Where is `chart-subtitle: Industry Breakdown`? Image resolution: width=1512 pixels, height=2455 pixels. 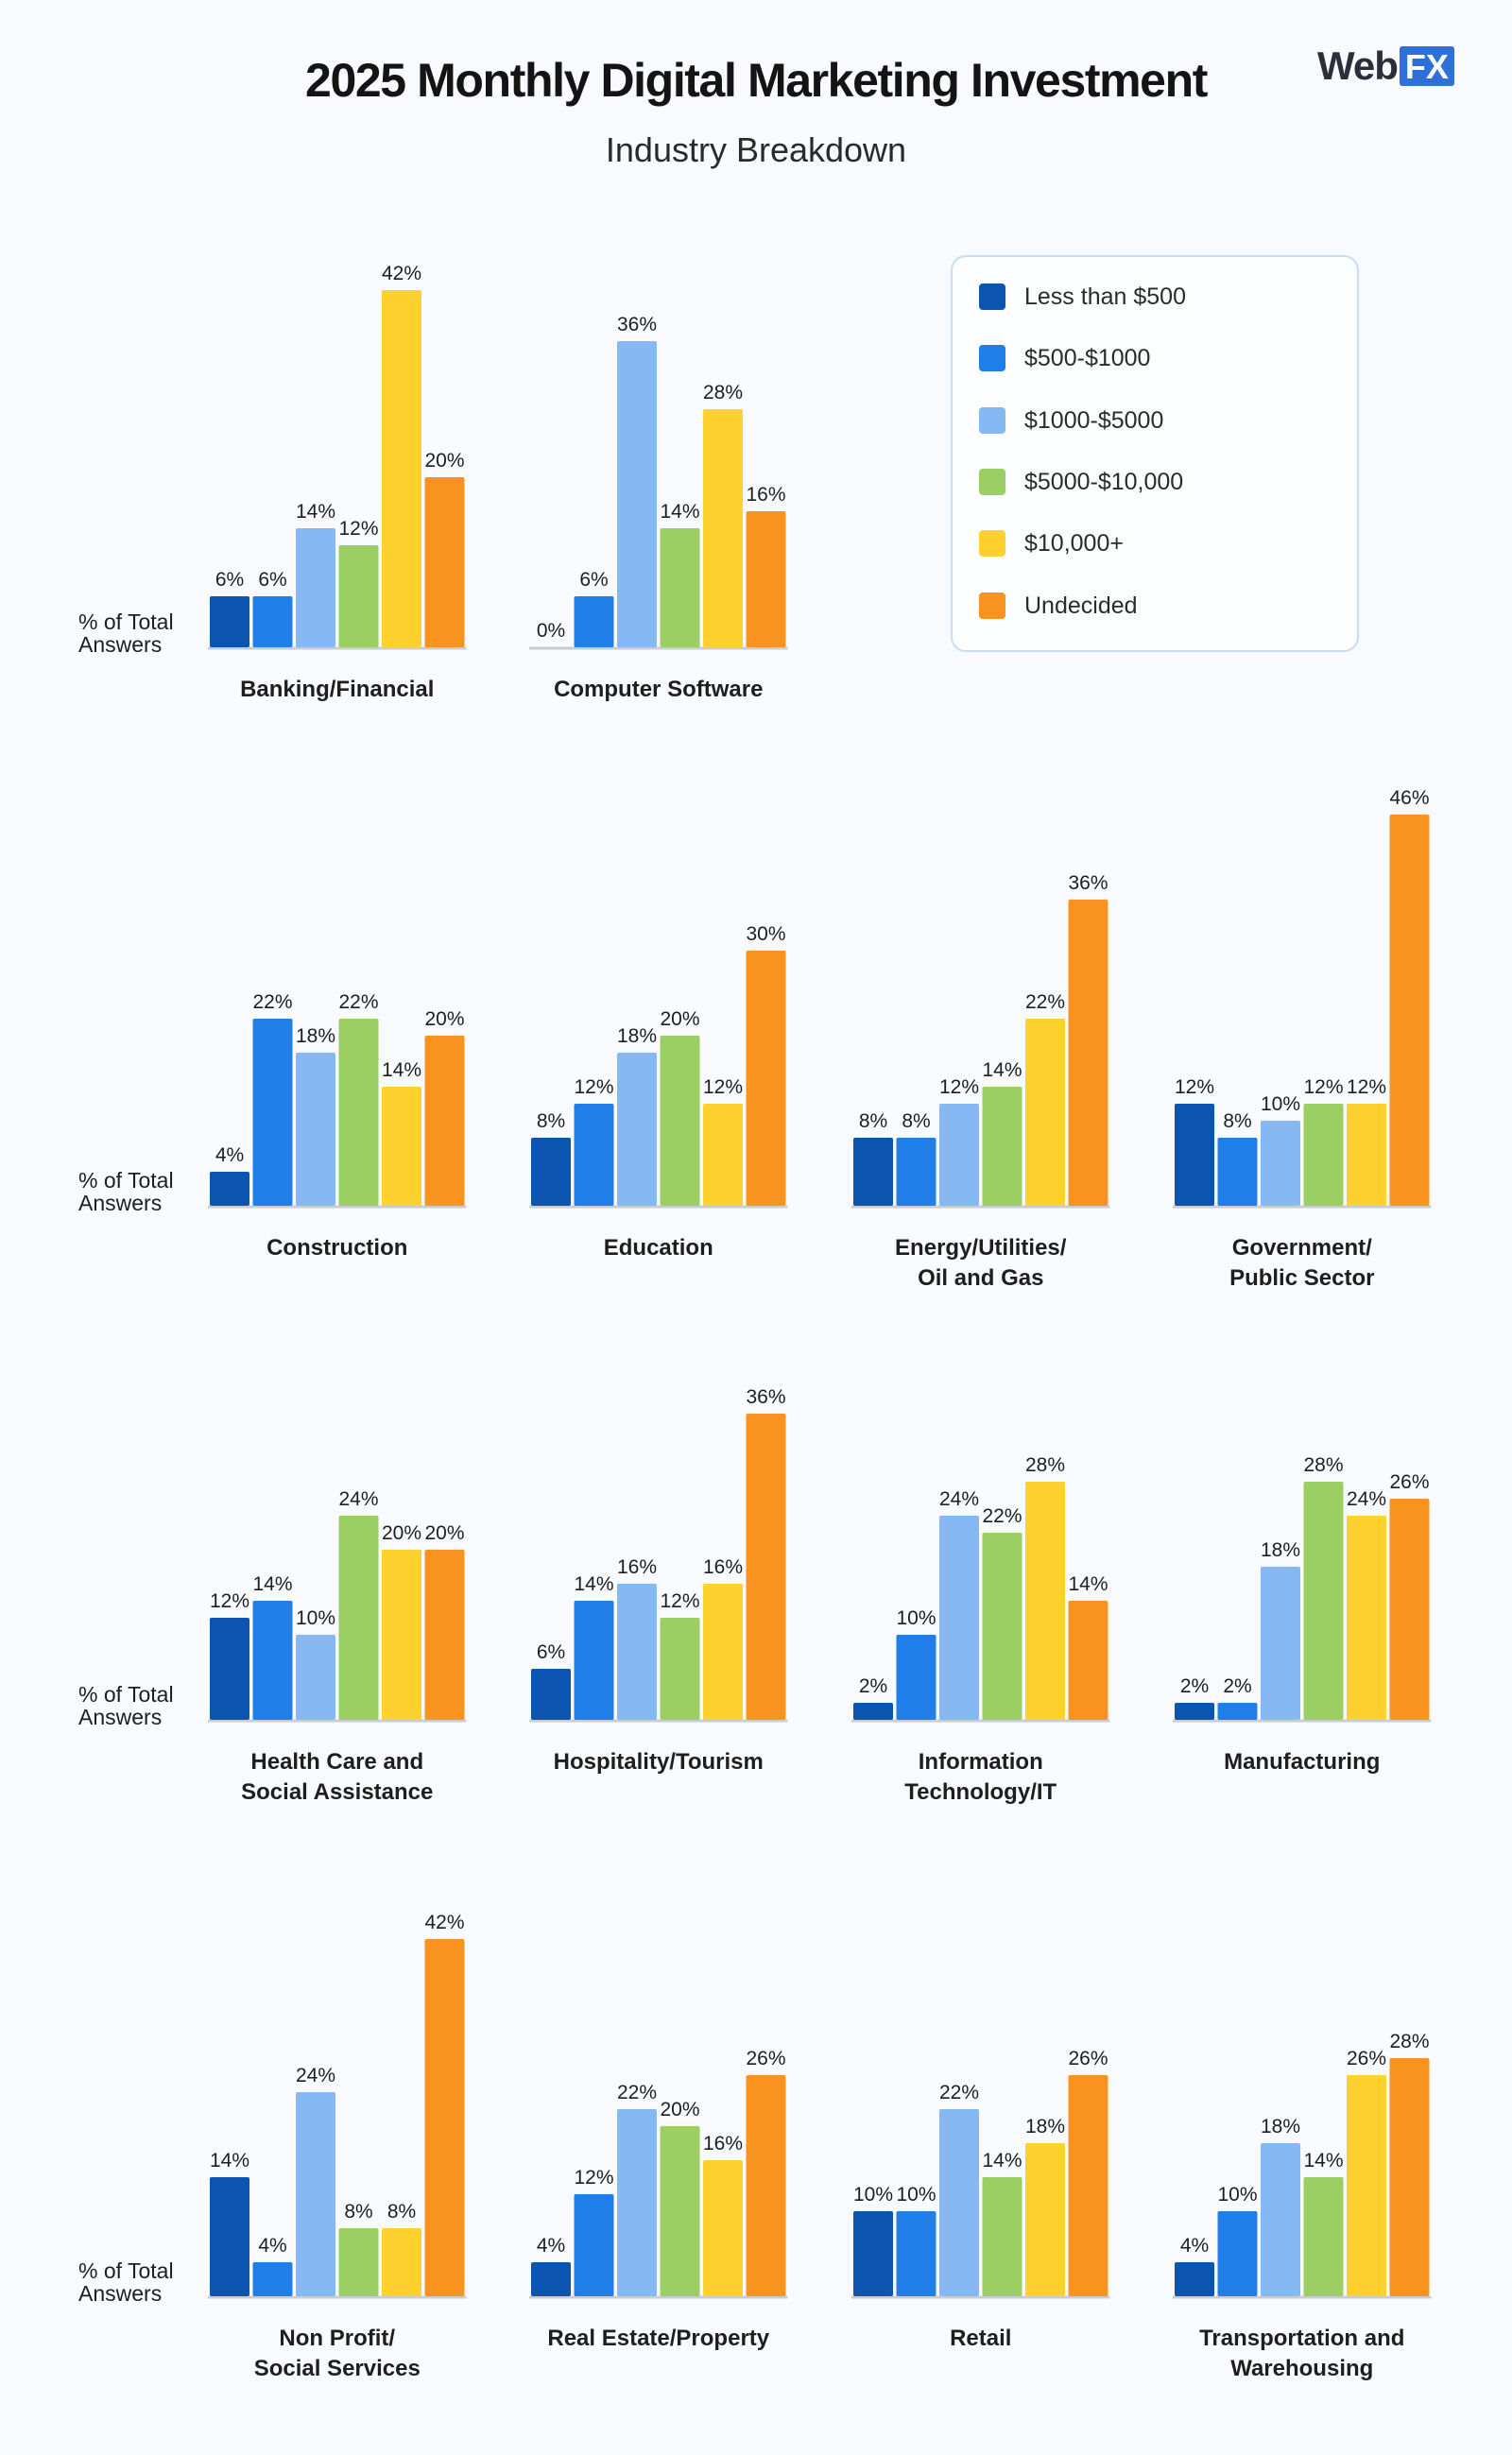
chart-subtitle: Industry Breakdown is located at coordinates (756, 149).